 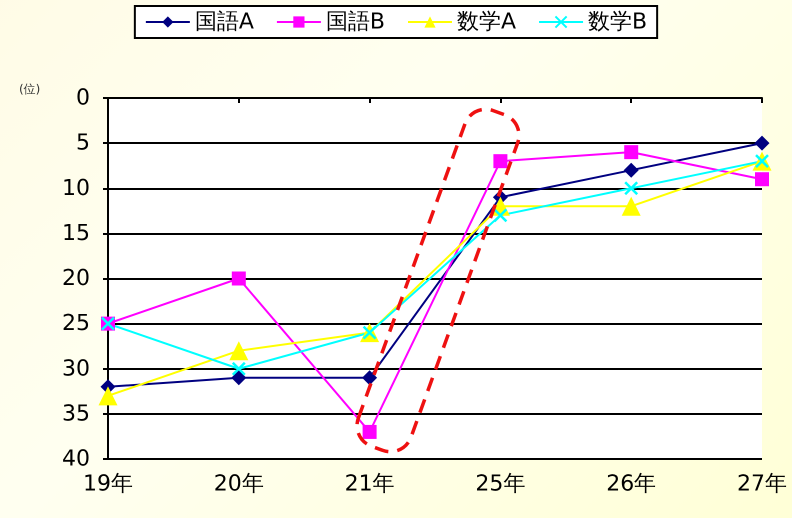 What do you see at coordinates (239, 484) in the screenshot?
I see `x-tick-label: 20年` at bounding box center [239, 484].